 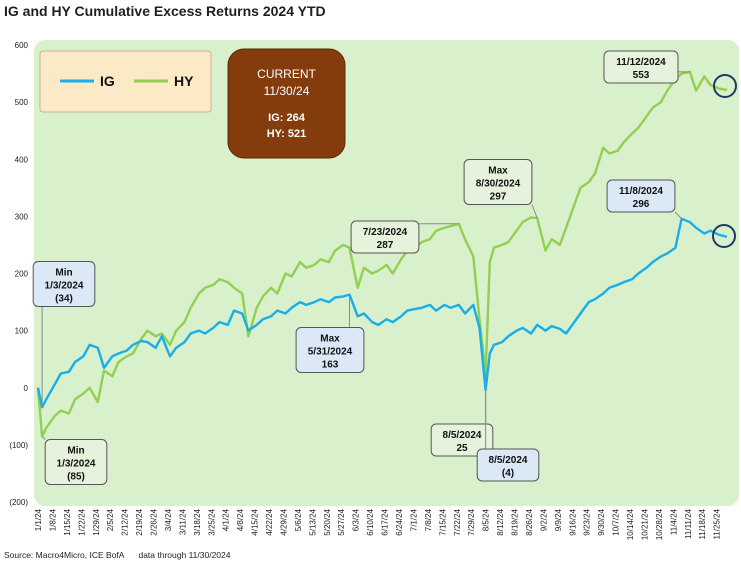 I want to click on y-tick-label: 500, so click(x=22, y=102).